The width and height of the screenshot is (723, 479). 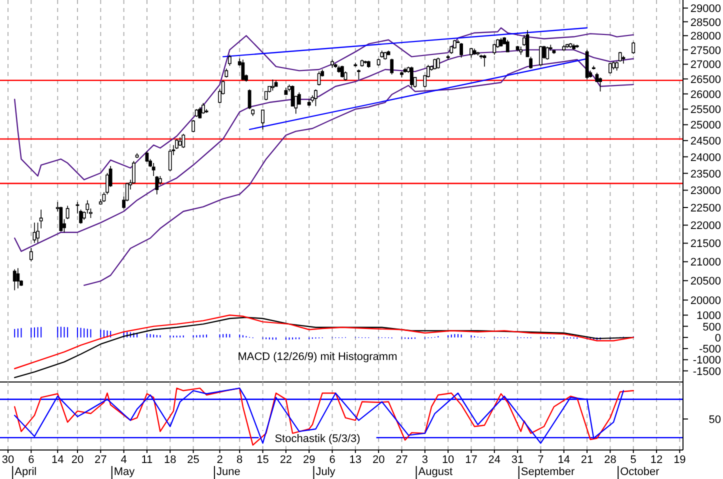 I want to click on annotation: MACD (12/26/9) mit Histogramm, so click(x=318, y=357).